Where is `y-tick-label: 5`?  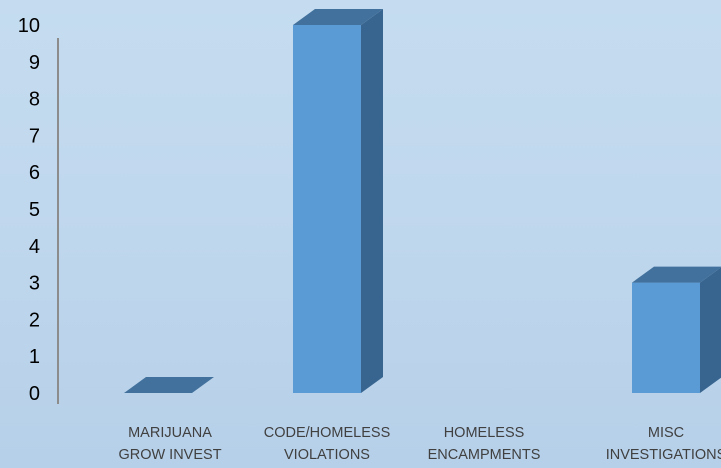 y-tick-label: 5 is located at coordinates (34, 210).